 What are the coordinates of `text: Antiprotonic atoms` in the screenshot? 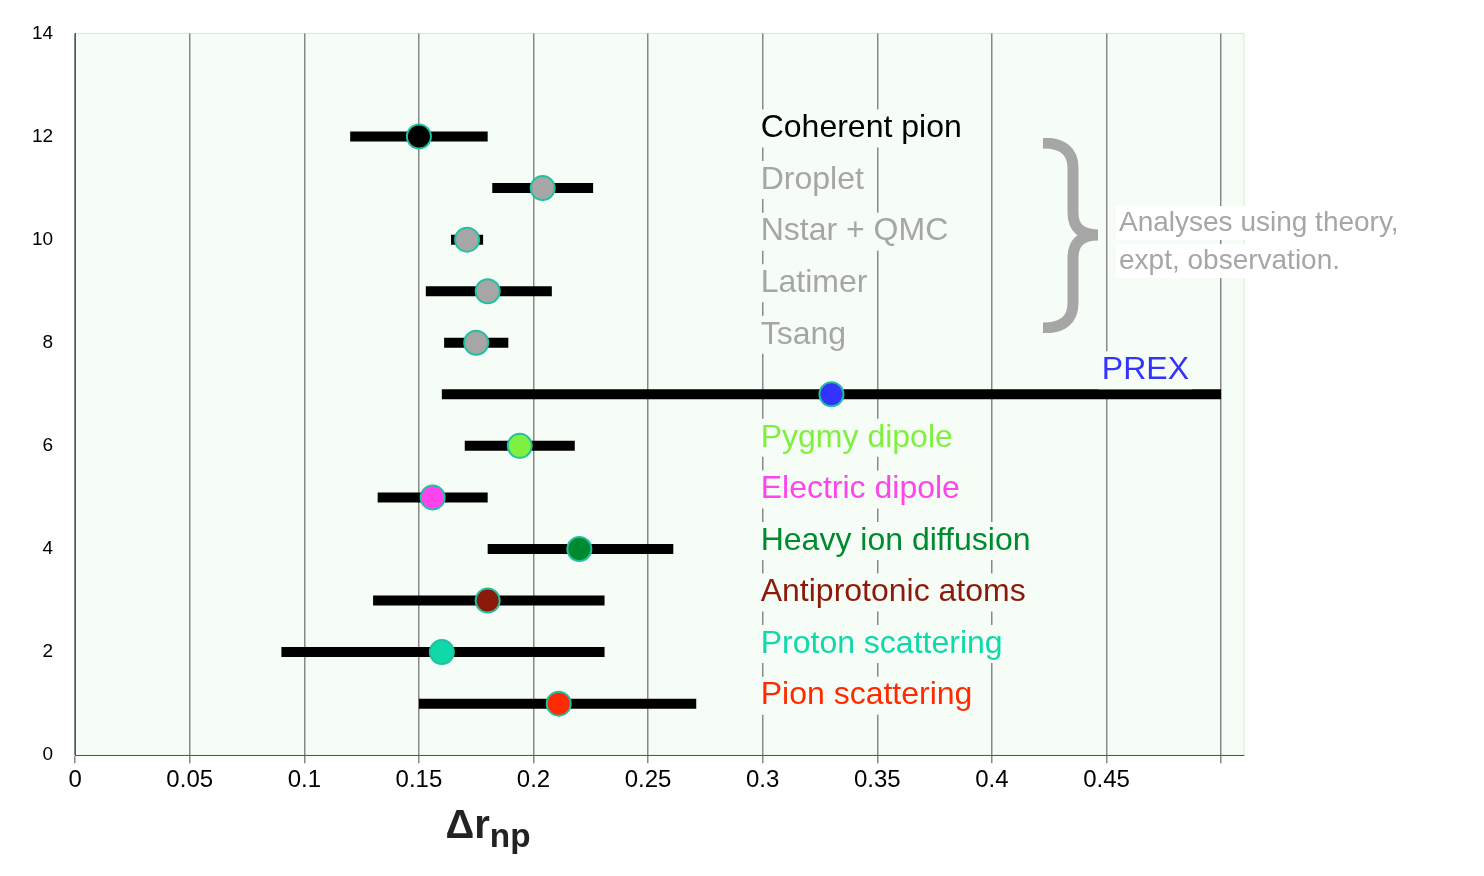 It's located at (893, 590).